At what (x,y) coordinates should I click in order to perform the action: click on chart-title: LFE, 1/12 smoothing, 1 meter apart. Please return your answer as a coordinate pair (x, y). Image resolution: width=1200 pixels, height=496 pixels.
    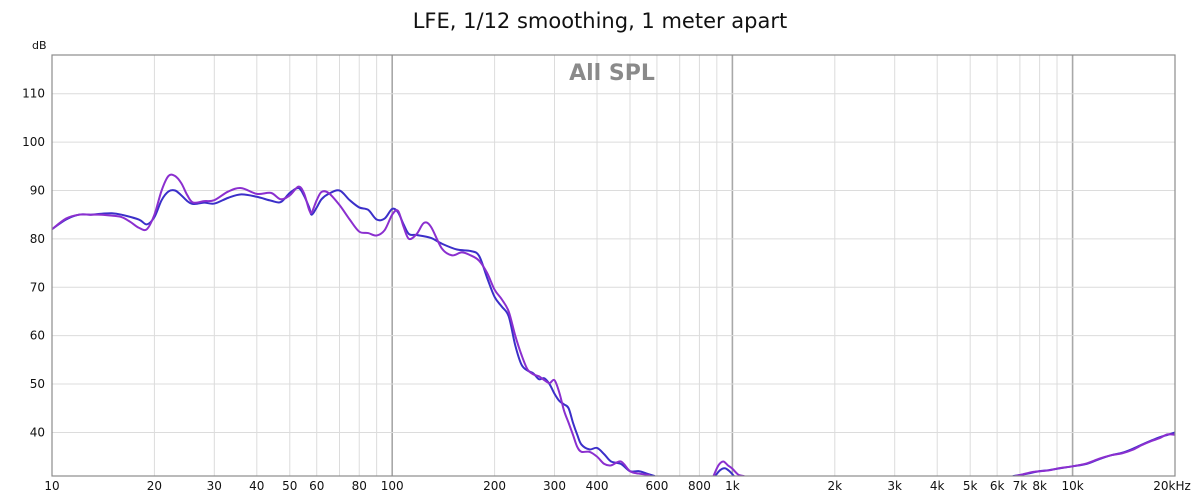
    Looking at the image, I should click on (600, 21).